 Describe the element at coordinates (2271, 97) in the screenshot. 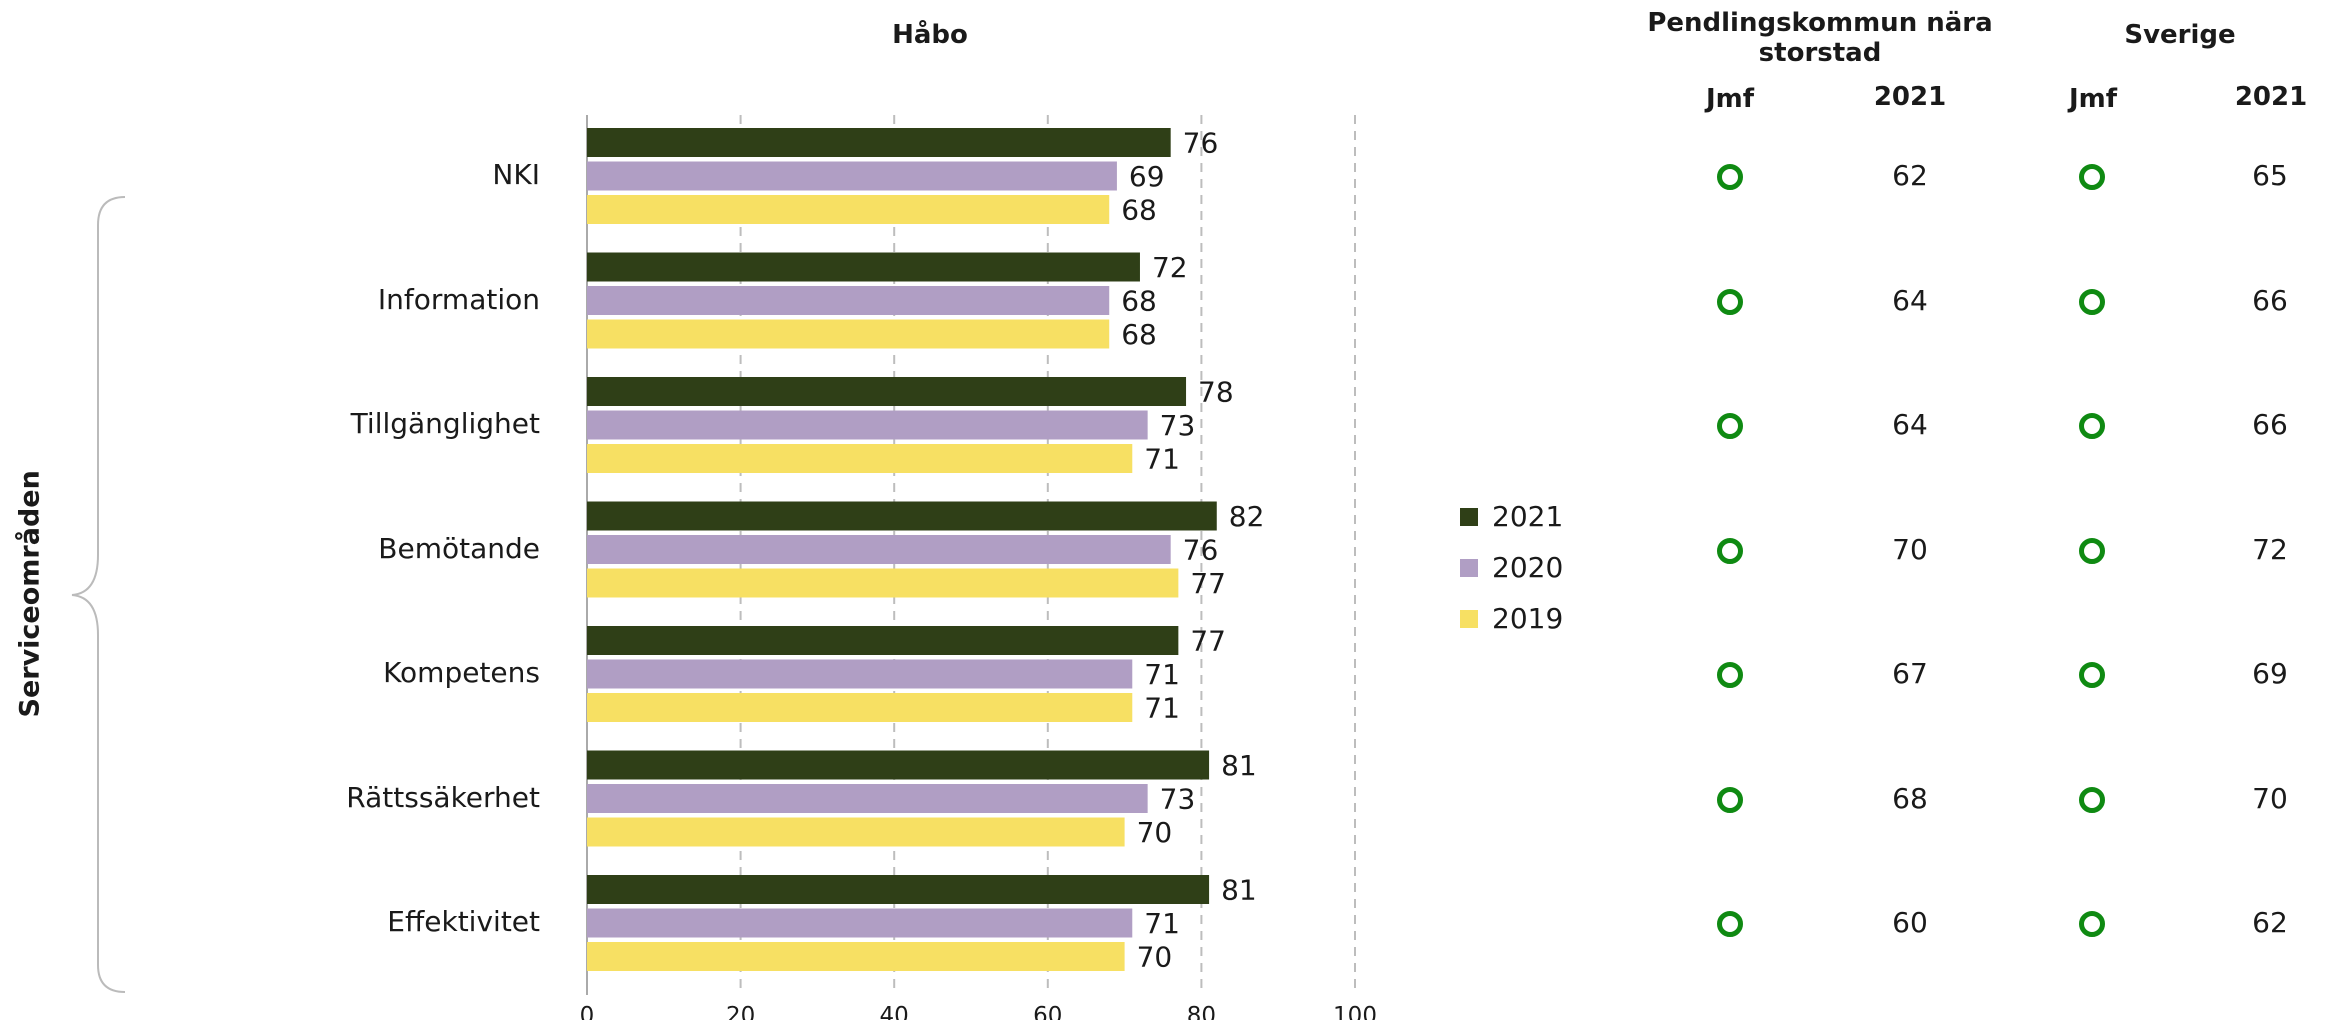

I see `col-header-year-sverige: 2021` at that location.